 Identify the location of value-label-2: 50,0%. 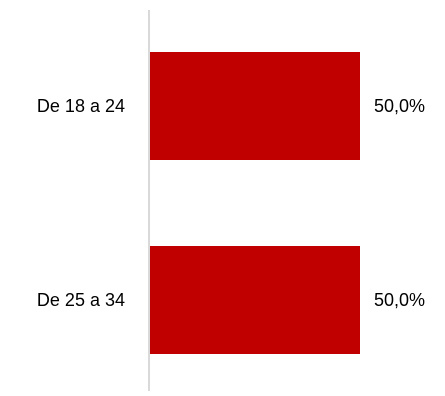
(399, 300).